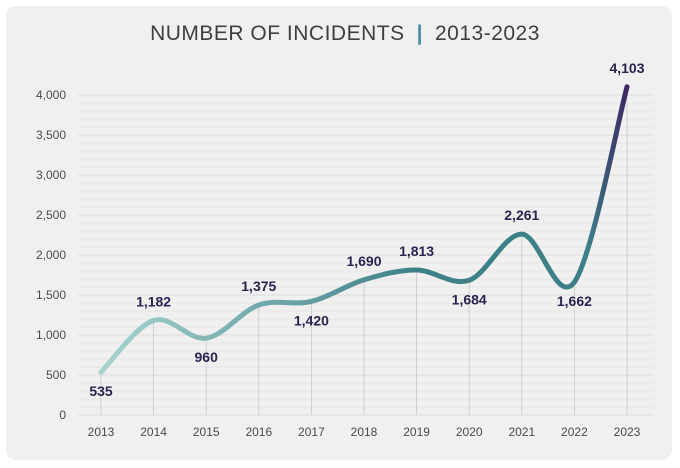 This screenshot has width=680, height=468. I want to click on x-tick-label: 2018, so click(364, 432).